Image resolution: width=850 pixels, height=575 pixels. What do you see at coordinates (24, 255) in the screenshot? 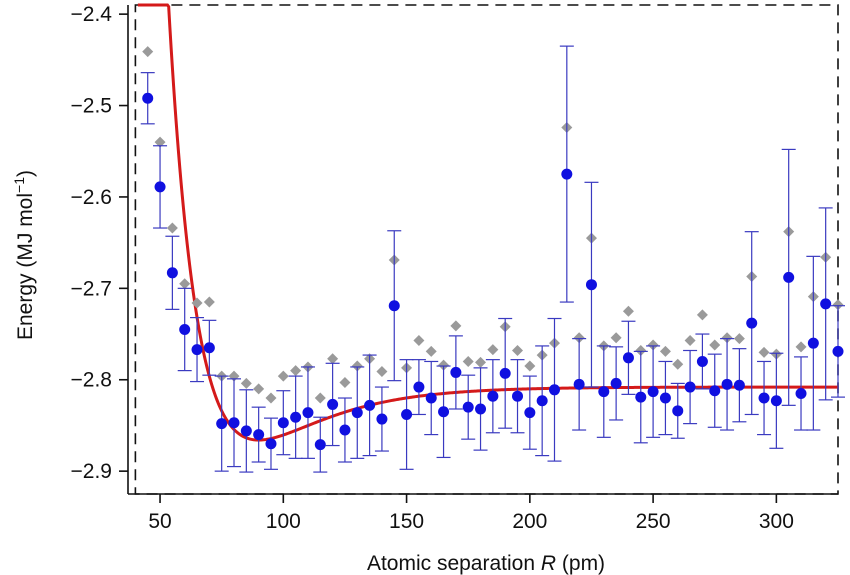
I see `y-axis-title: Energy (MJ mol−1)` at bounding box center [24, 255].